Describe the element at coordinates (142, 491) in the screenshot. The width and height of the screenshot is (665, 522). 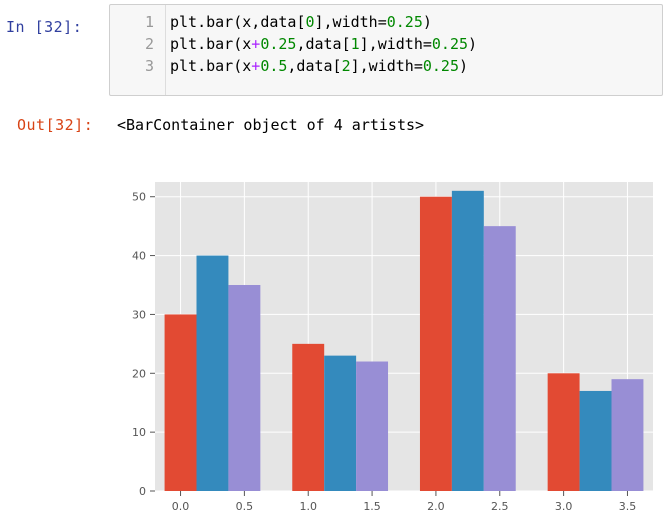
I see `y-tick-label: 0` at that location.